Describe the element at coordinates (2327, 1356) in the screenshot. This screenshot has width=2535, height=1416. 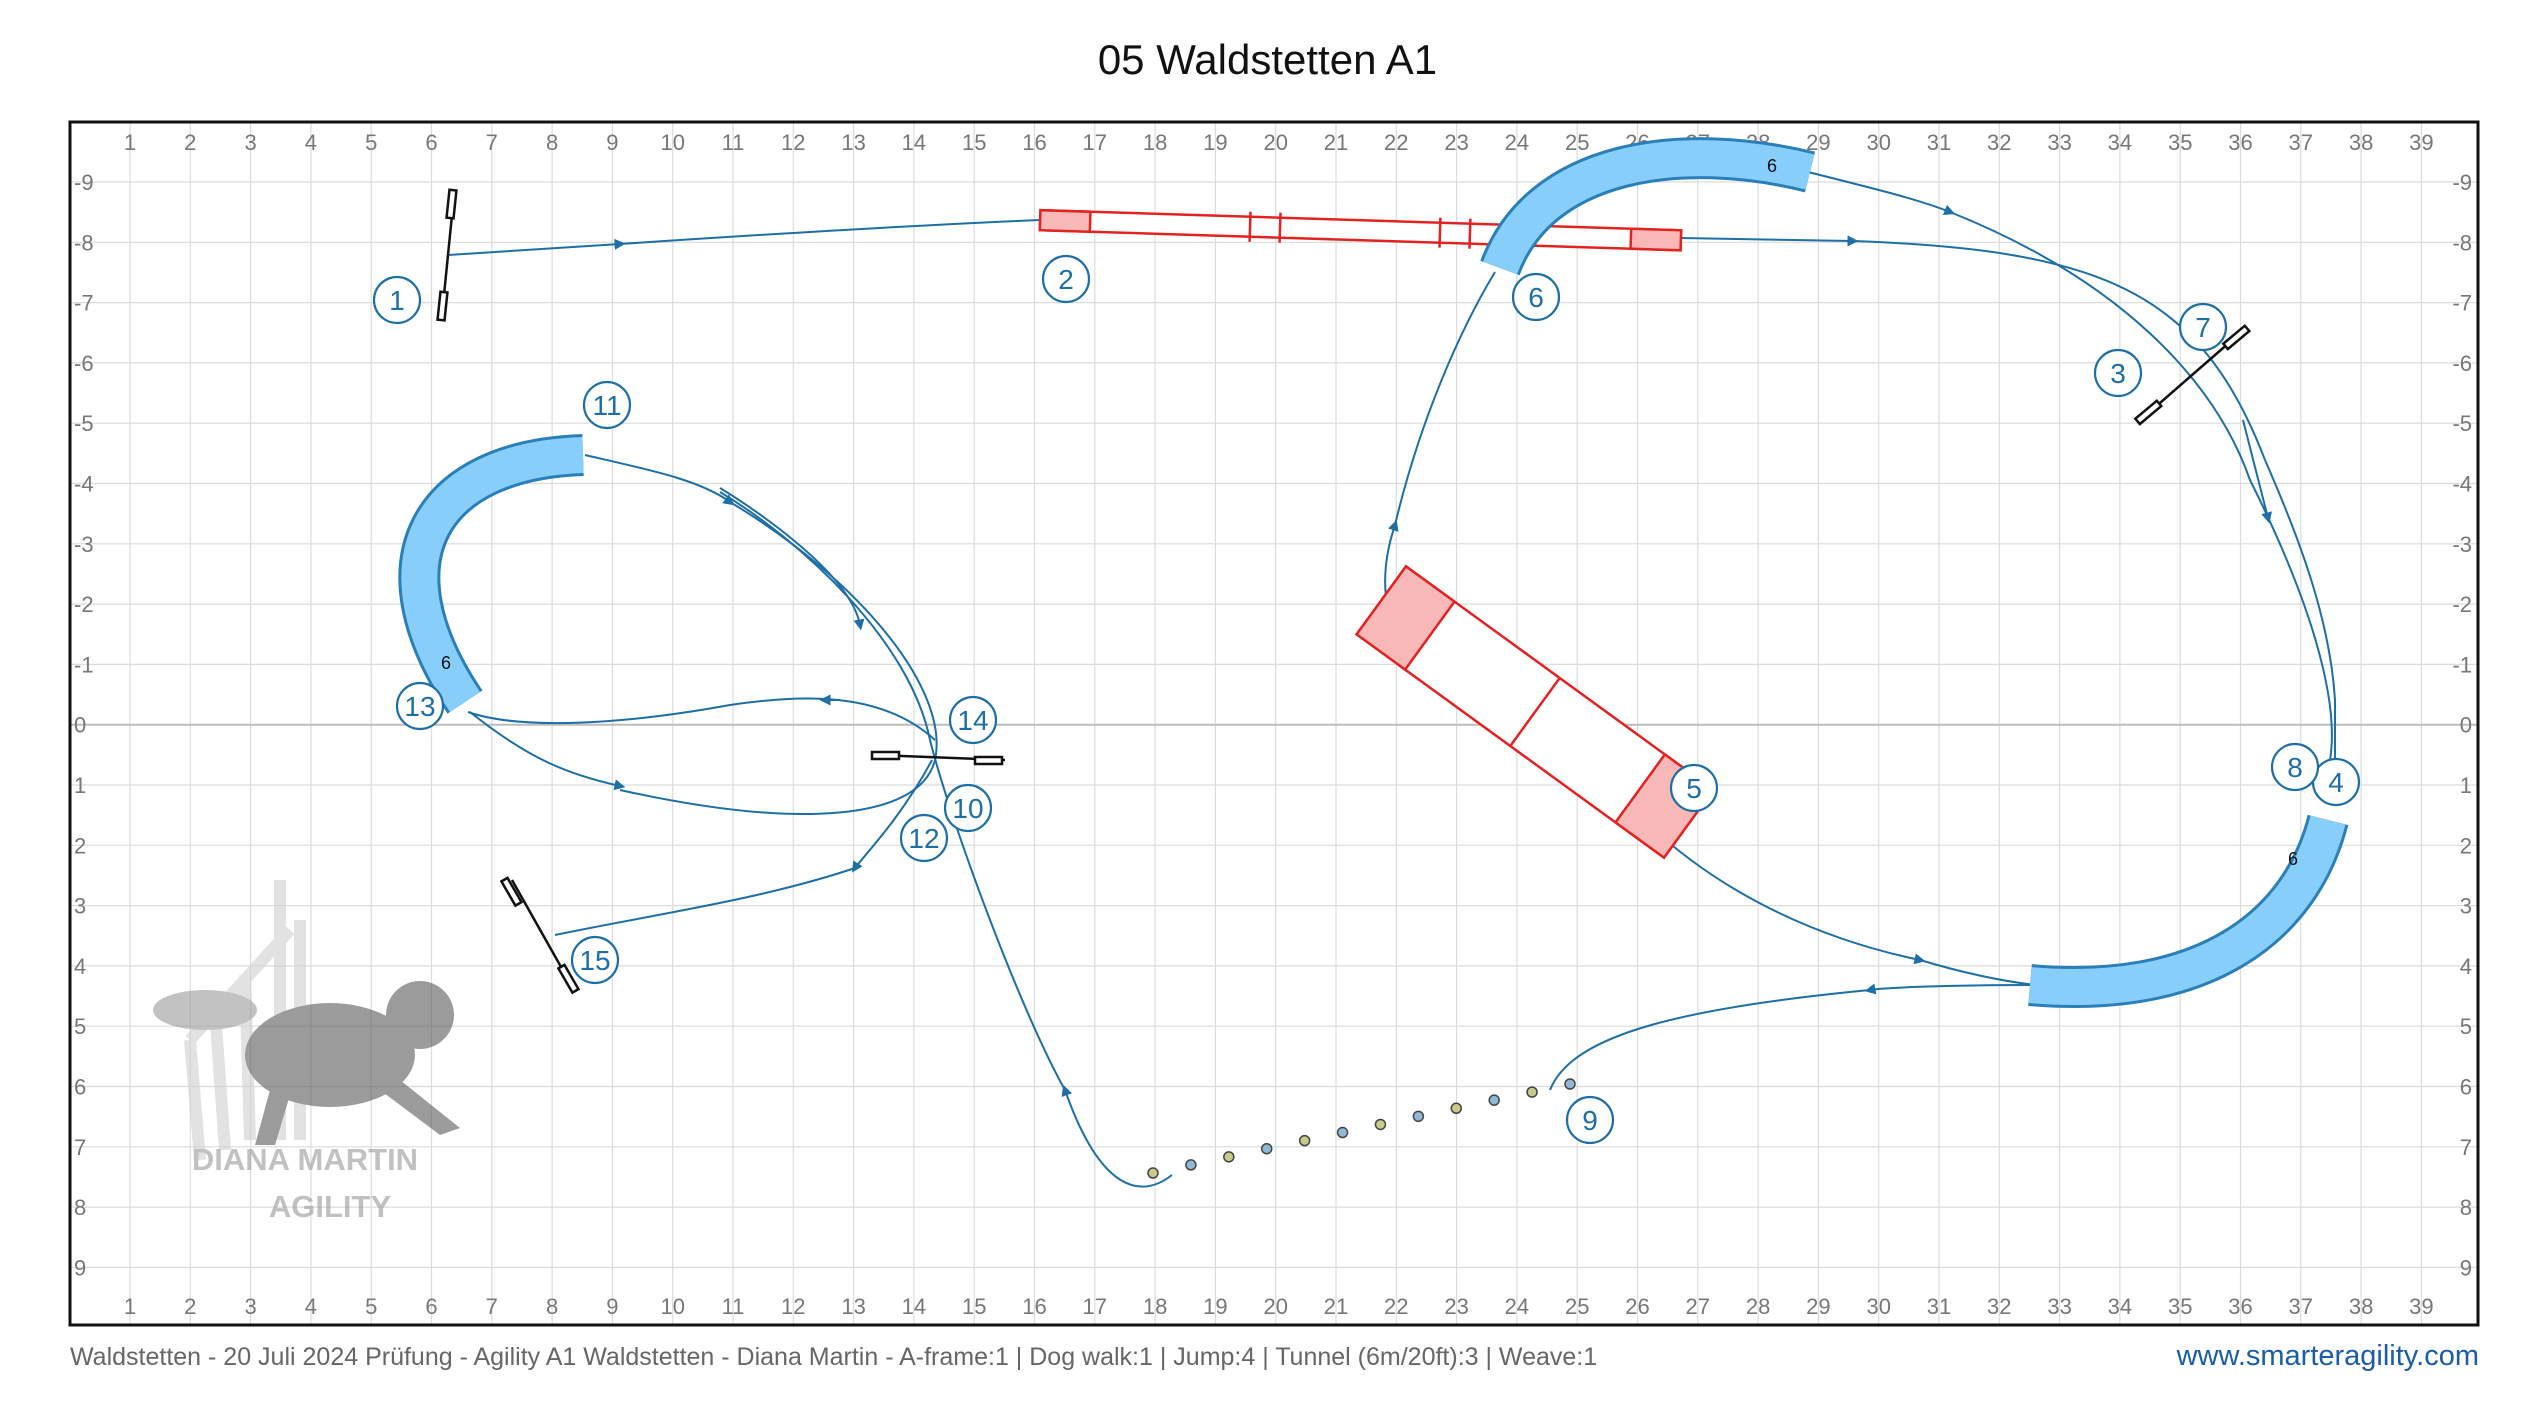
I see `footer-link: www.smarteragility.com` at that location.